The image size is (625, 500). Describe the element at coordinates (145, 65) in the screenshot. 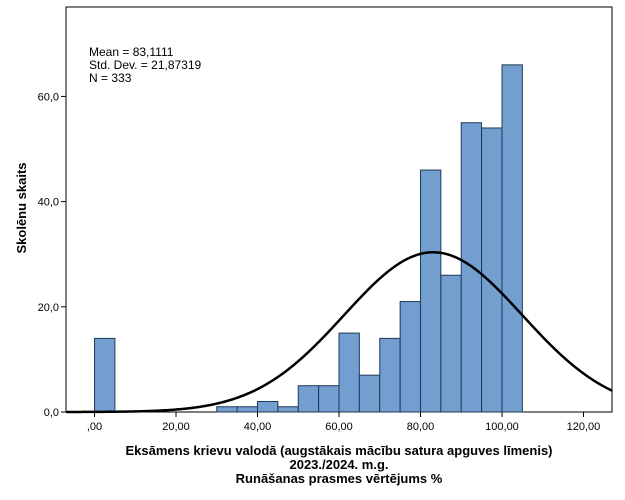

I see `stats-std-dev: Std. Dev. = 21,87319` at that location.